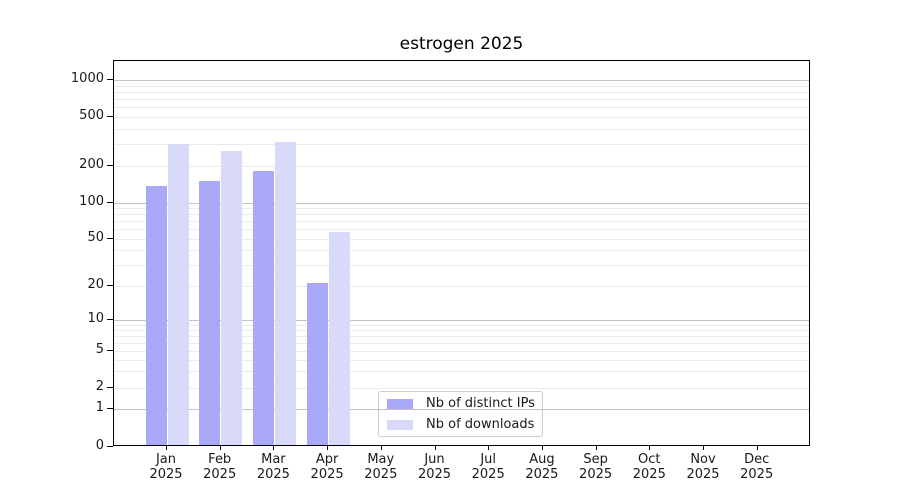  Describe the element at coordinates (91, 115) in the screenshot. I see `y-tick-label-500: 500` at that location.